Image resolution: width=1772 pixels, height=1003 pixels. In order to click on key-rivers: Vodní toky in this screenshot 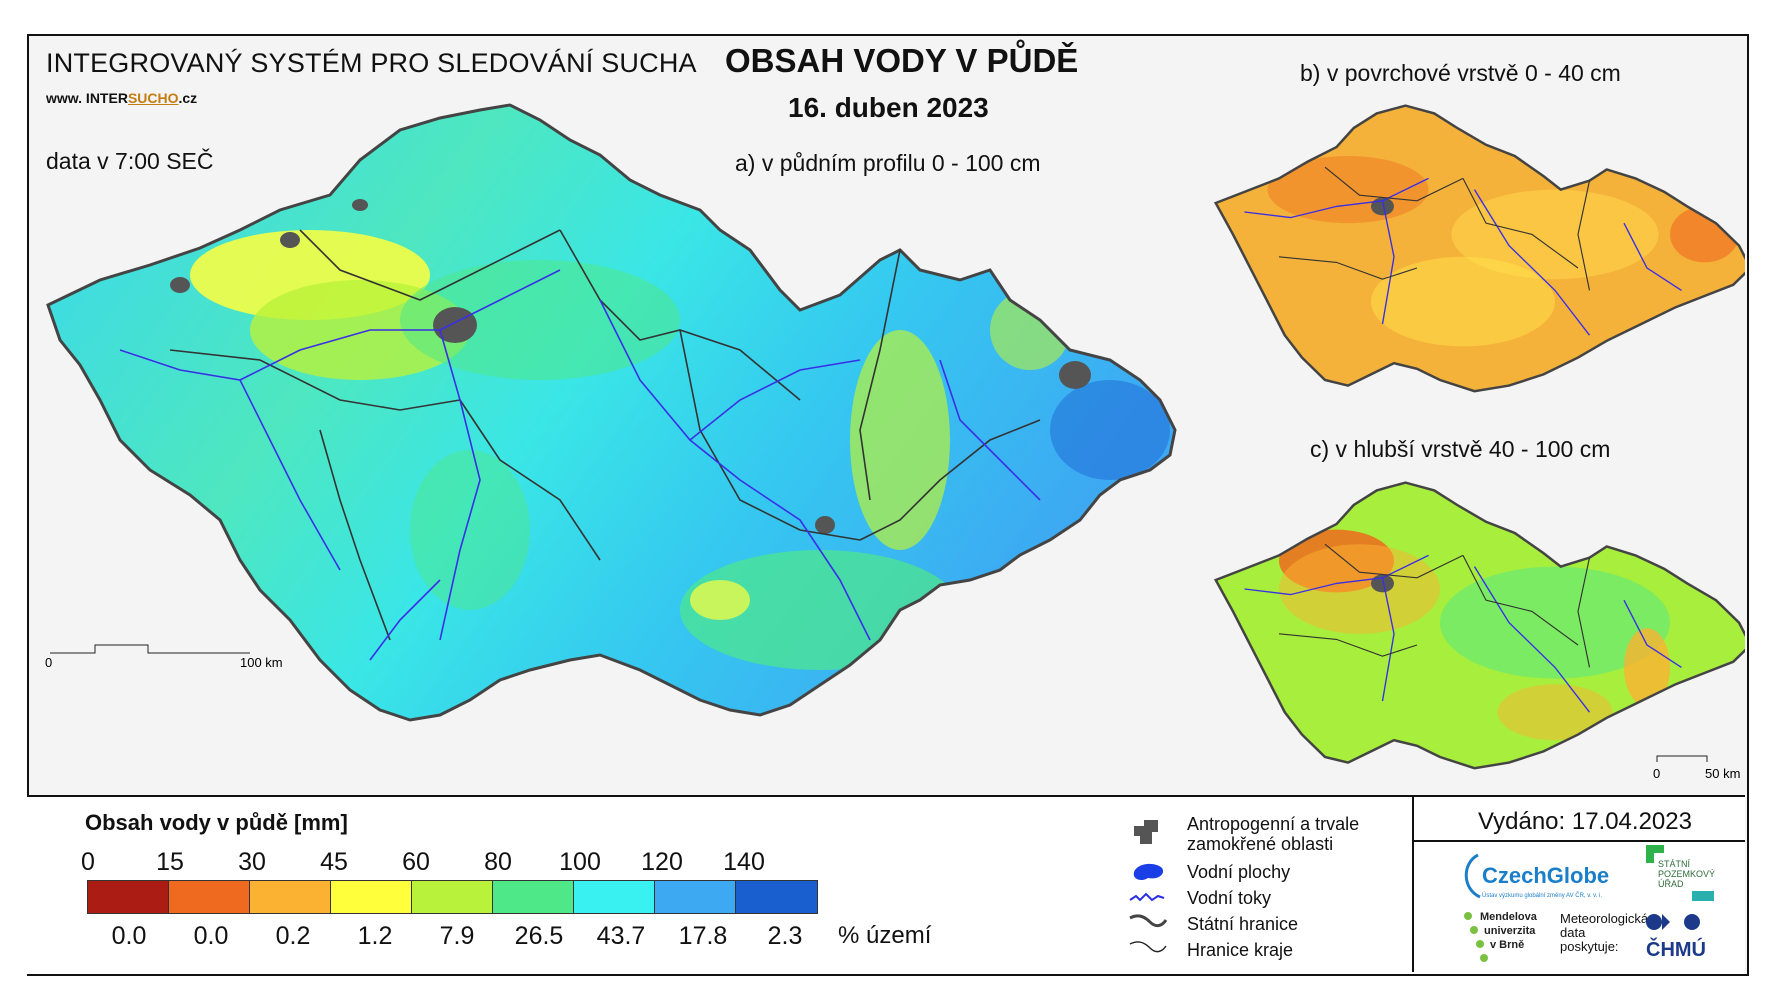, I will do `click(1229, 898)`.